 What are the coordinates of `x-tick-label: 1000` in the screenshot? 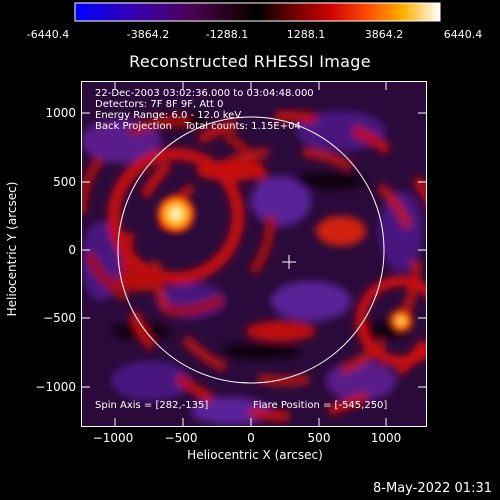 It's located at (386, 438).